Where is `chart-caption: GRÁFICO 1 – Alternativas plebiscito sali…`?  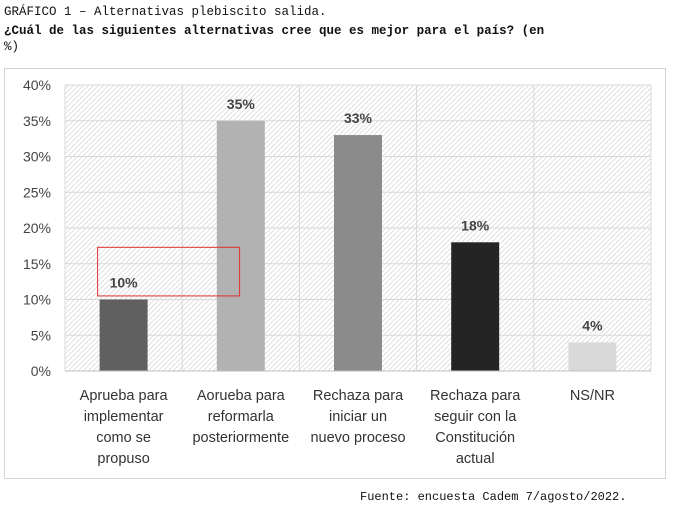 chart-caption: GRÁFICO 1 – Alternativas plebiscito sali… is located at coordinates (165, 12).